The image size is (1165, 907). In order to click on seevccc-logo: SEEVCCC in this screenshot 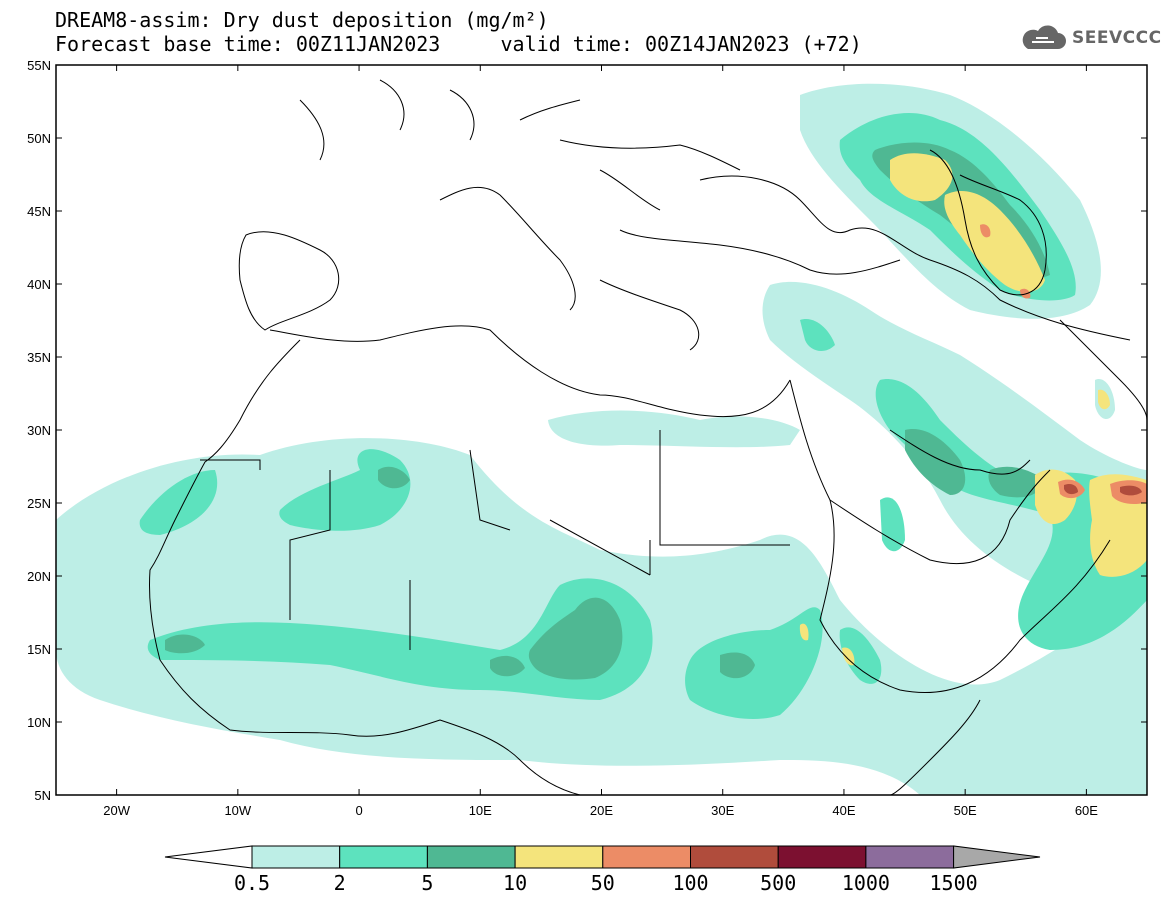, I will do `click(1090, 38)`.